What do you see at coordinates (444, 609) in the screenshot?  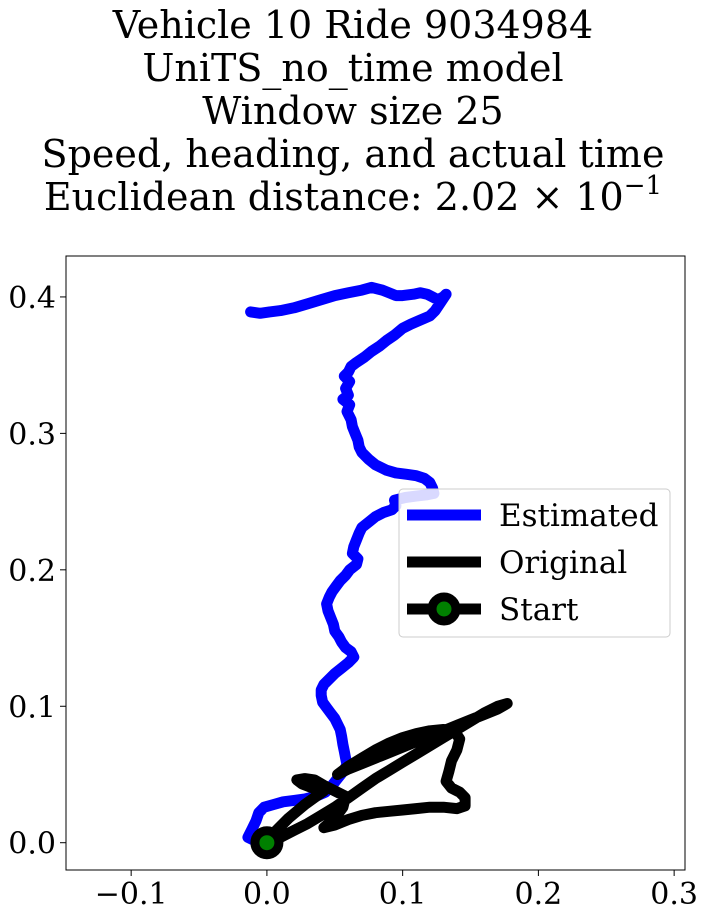 I see `legend-marker-start` at bounding box center [444, 609].